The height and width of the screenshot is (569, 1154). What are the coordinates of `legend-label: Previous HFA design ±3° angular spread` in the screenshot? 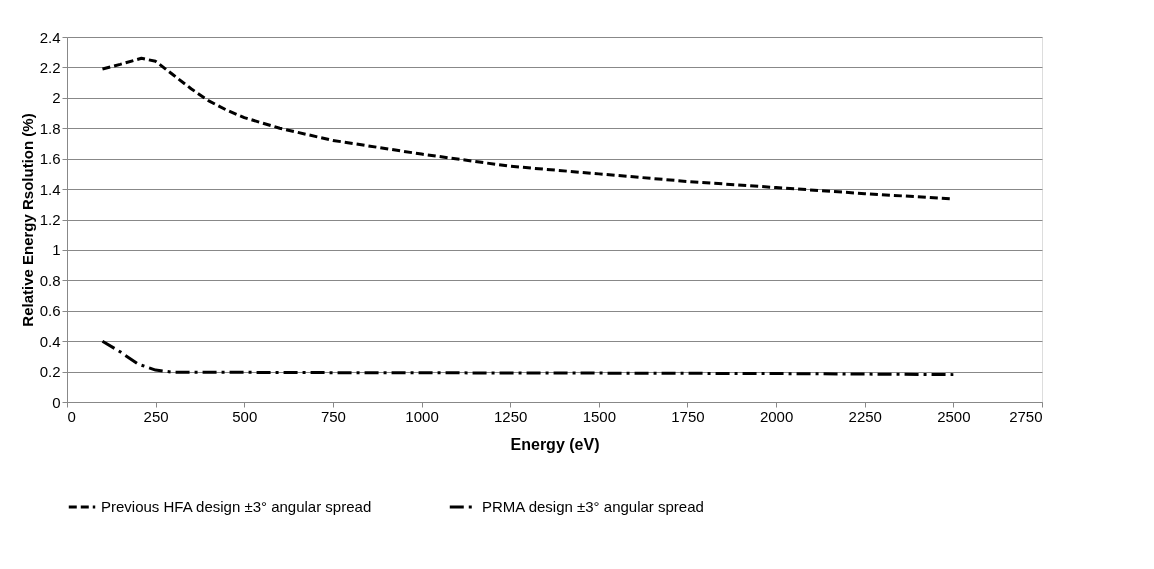 It's located at (236, 506).